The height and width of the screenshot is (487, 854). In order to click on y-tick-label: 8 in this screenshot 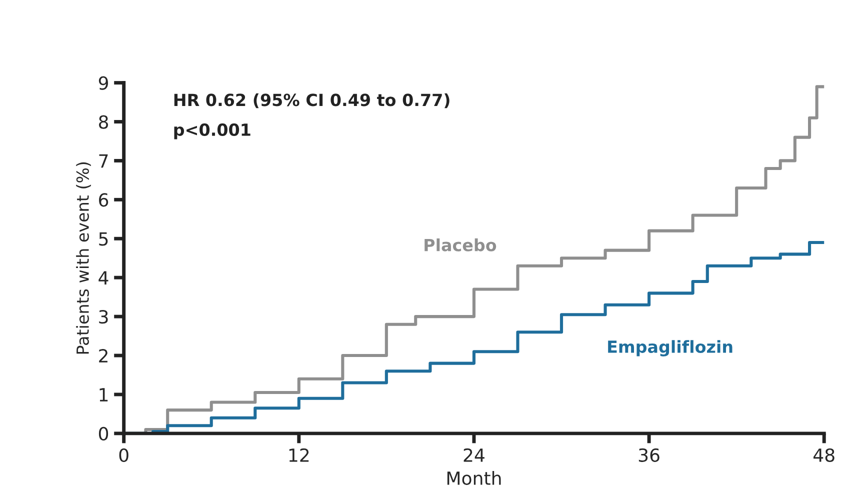, I will do `click(103, 122)`.